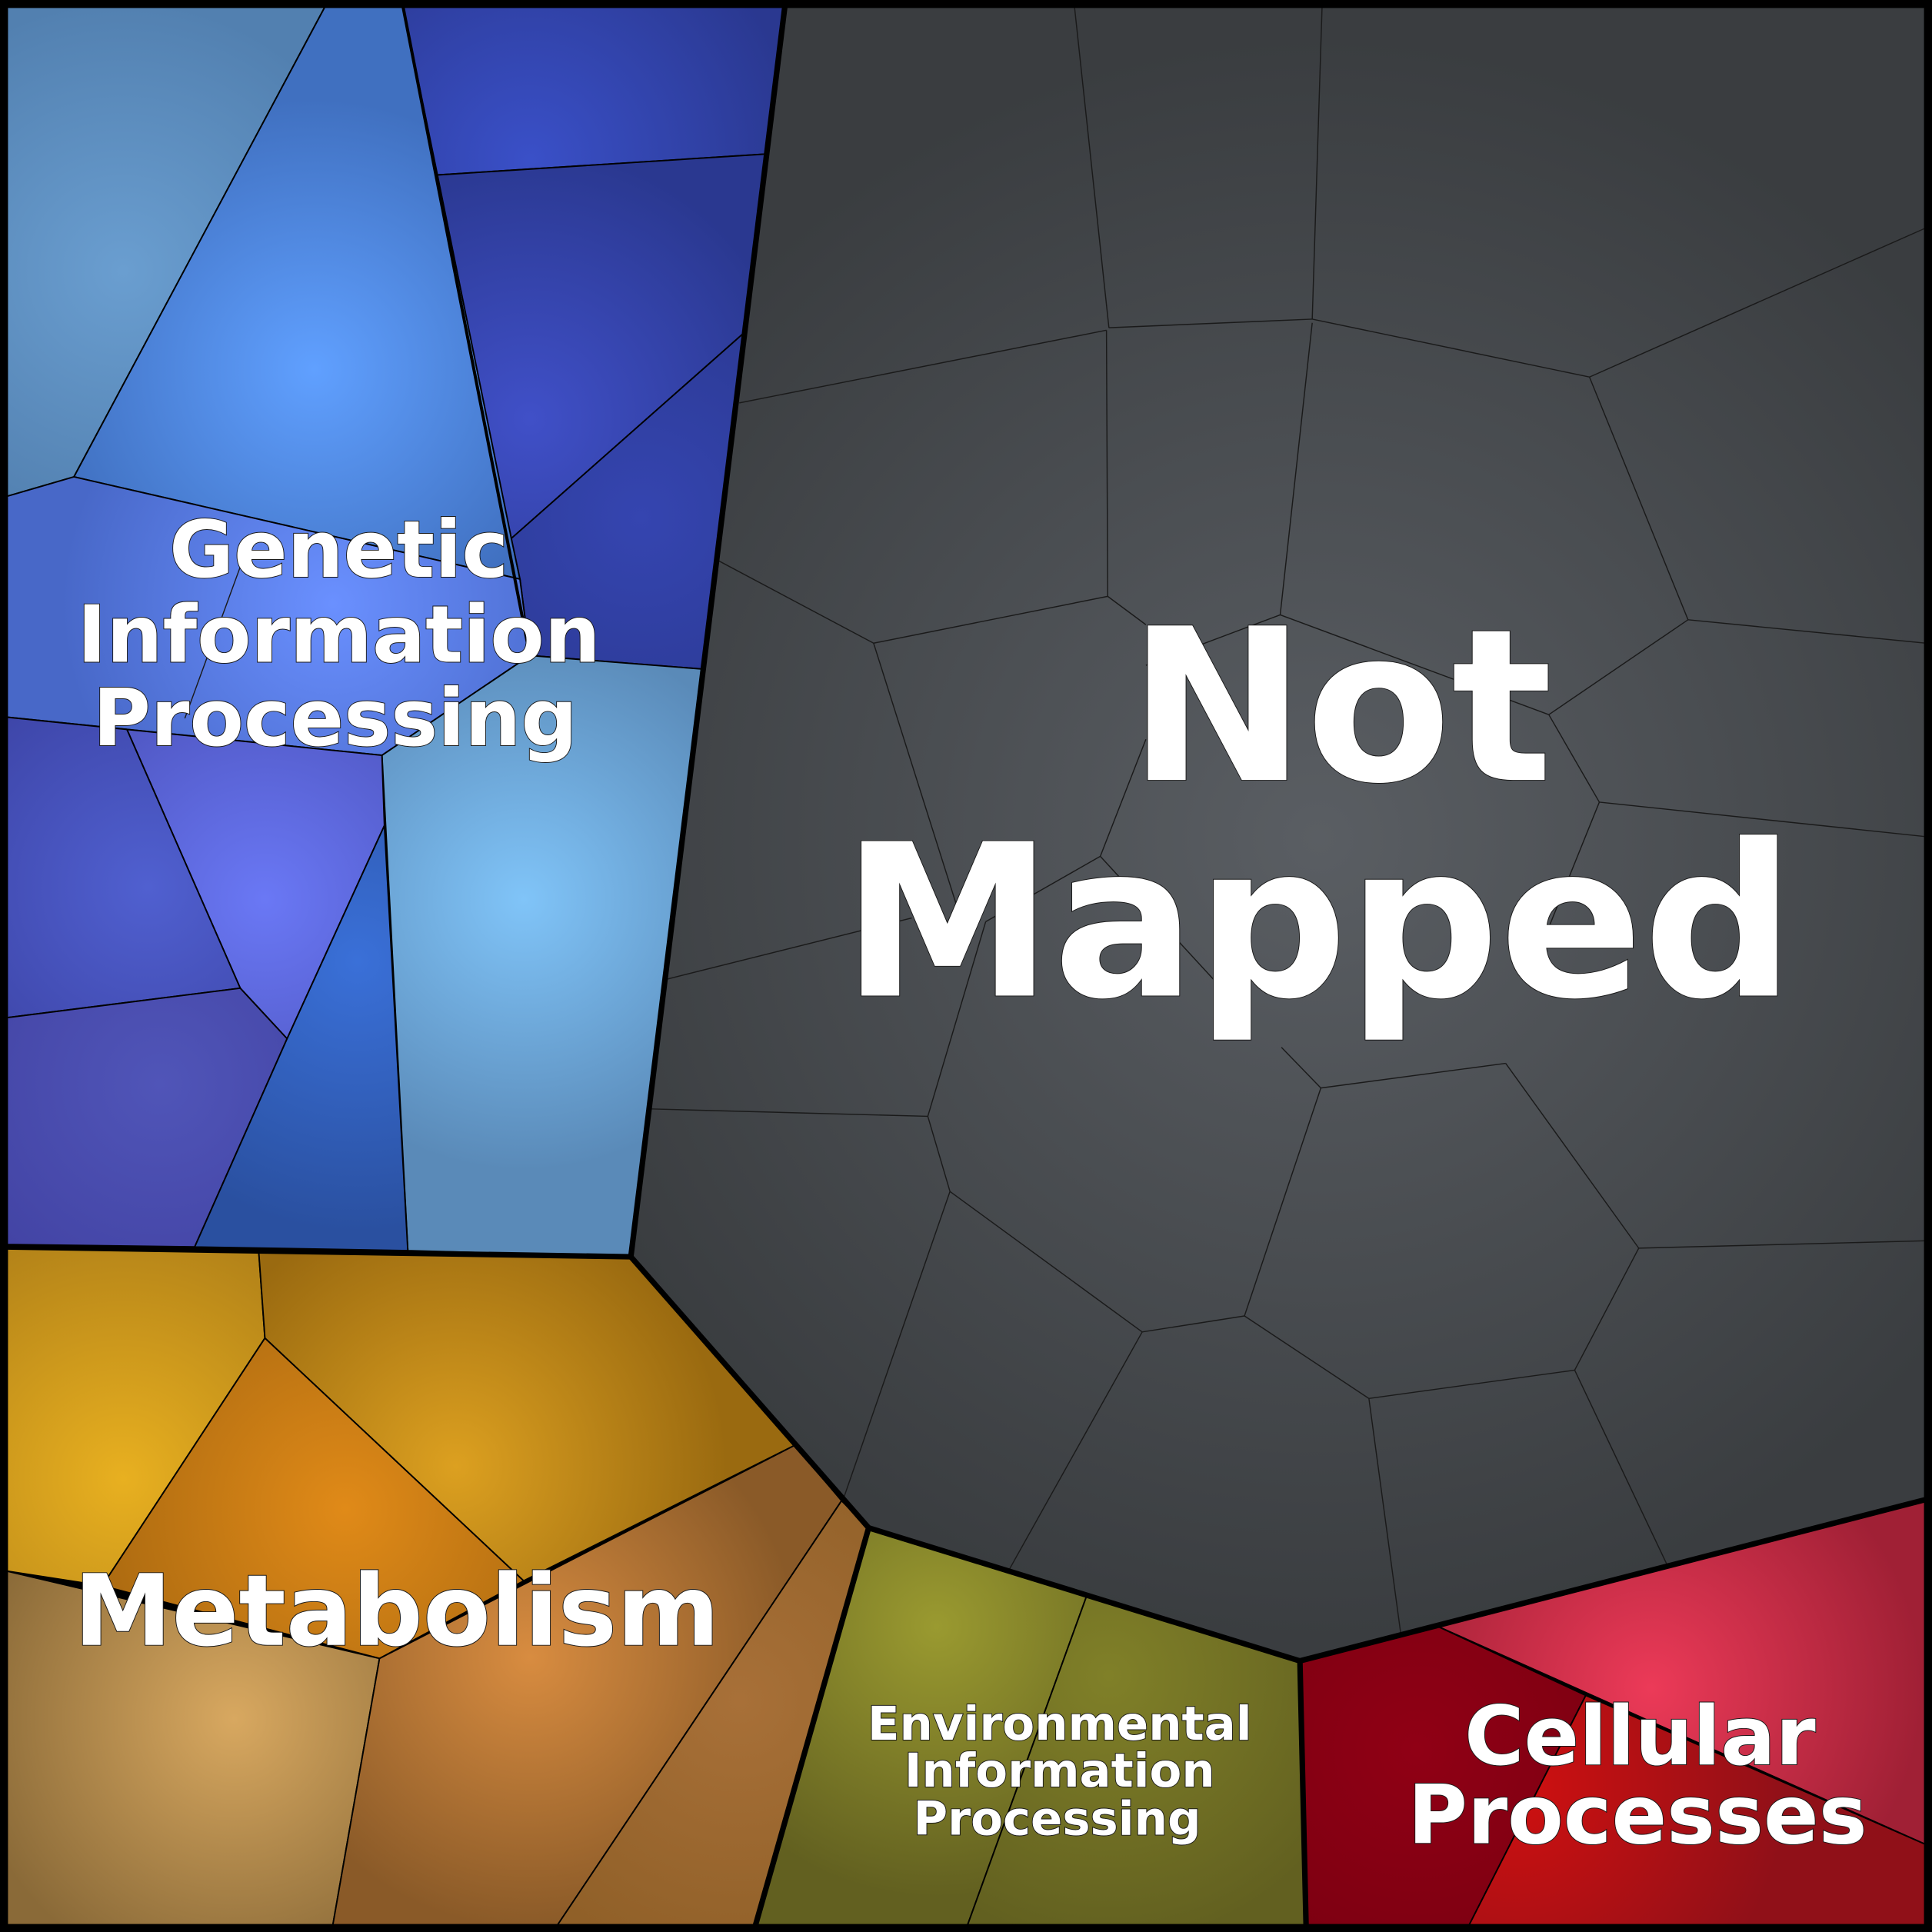 The width and height of the screenshot is (1932, 1932). Describe the element at coordinates (1059, 1771) in the screenshot. I see `label-environmental-2: Information` at that location.